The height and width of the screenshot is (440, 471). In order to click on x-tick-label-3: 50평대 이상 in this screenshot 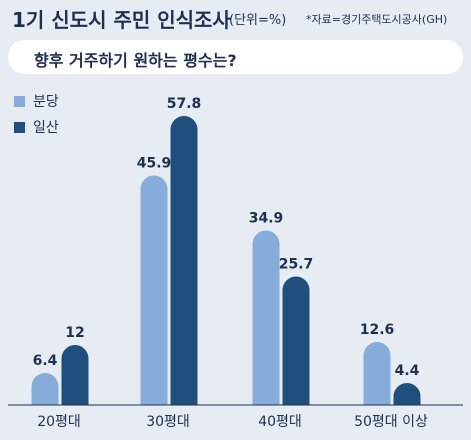, I will do `click(391, 422)`.